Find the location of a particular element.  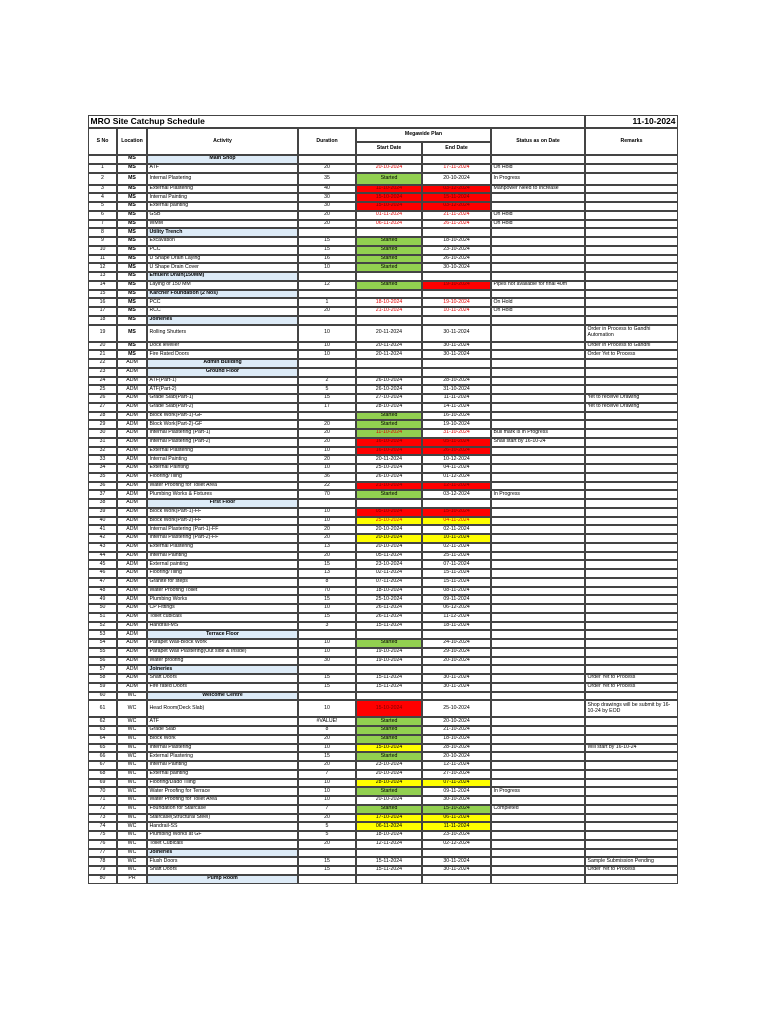

activity-cell: ATF(Part-1) is located at coordinates (222, 381).